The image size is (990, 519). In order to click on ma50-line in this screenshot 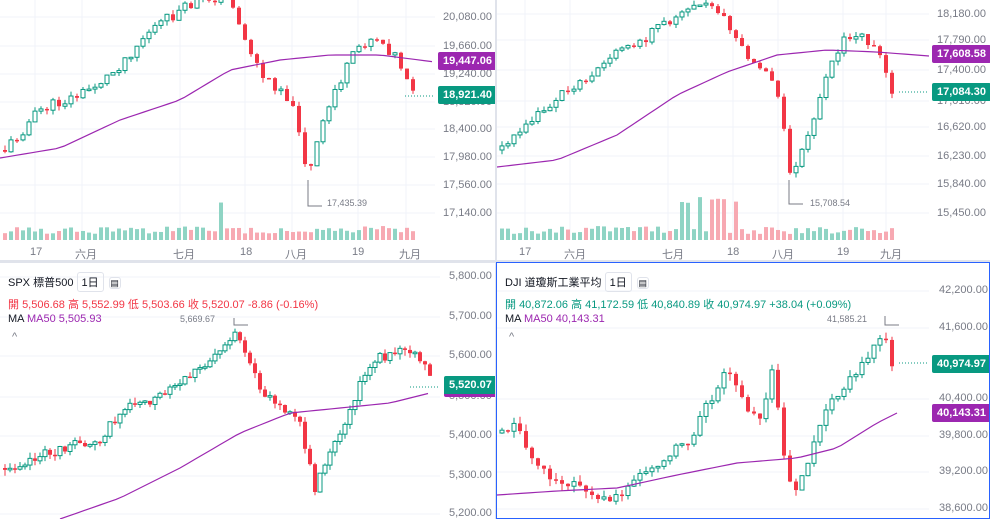, I will do `click(713, 108)`.